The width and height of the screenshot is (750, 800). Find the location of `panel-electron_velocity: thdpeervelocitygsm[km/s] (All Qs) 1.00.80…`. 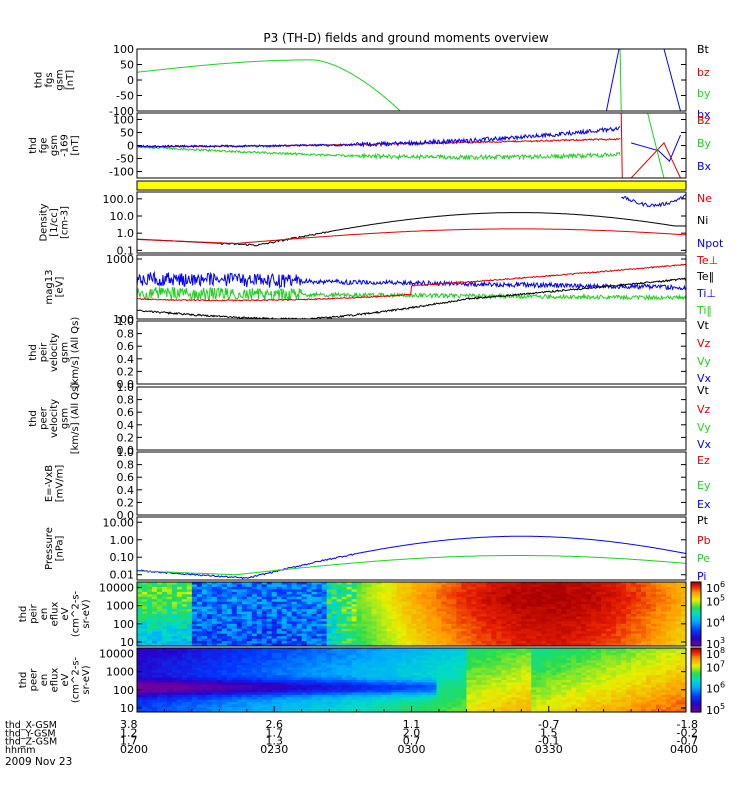

panel-electron_velocity: thdpeervelocitygsm[km/s] (All Qs) 1.00.80… is located at coordinates (369, 419).